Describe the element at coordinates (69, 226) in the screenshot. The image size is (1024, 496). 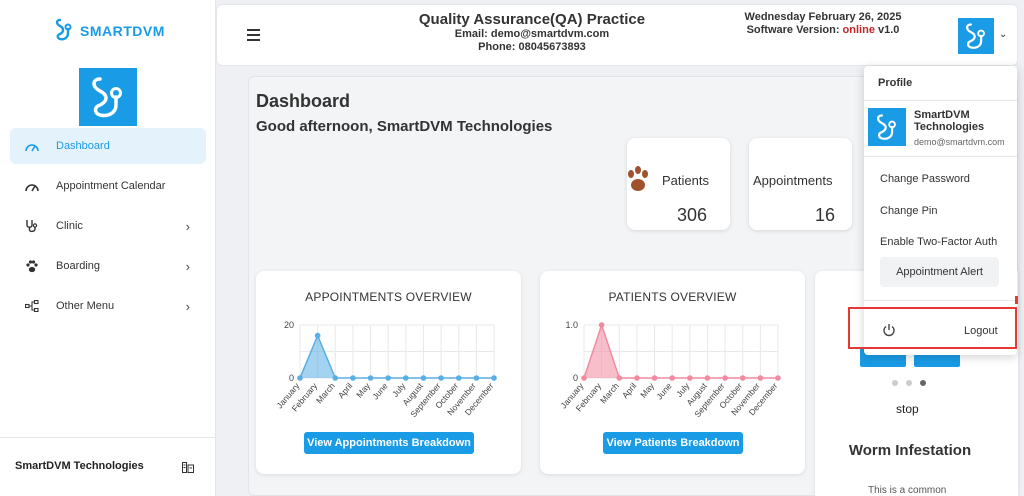
I see `sidebar-item-label: Clinic` at that location.